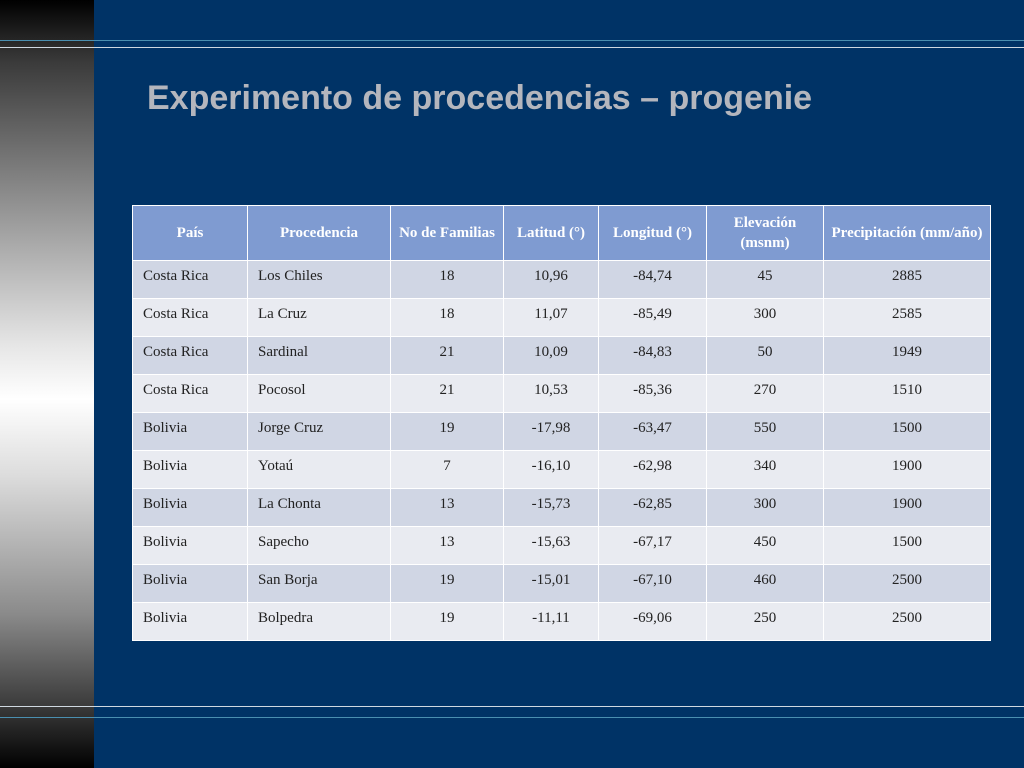  Describe the element at coordinates (907, 393) in the screenshot. I see `cell-precipitacion: 1510` at that location.